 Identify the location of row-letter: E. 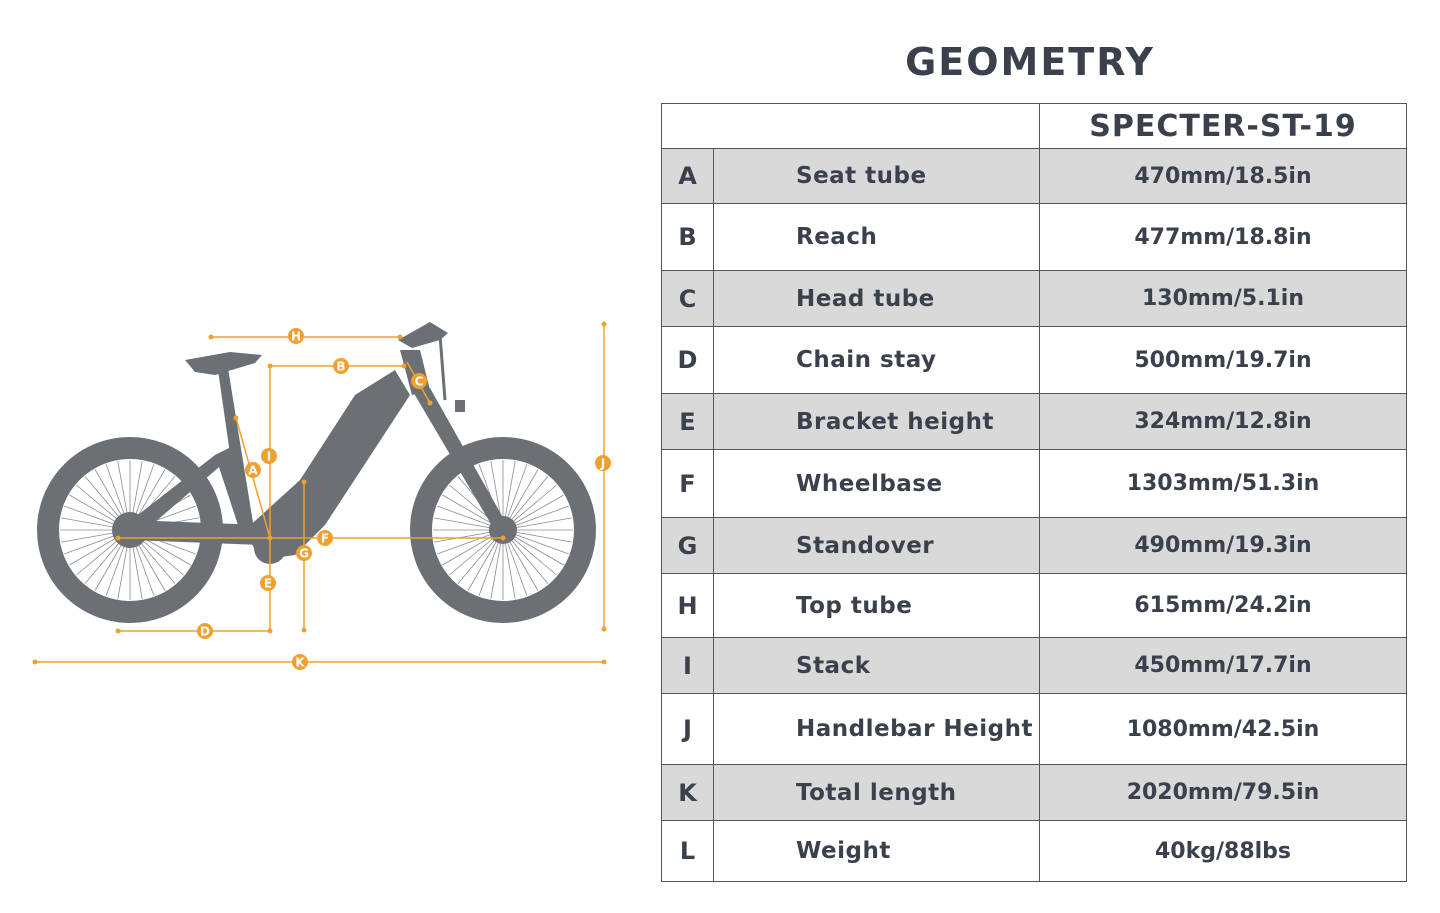
(687, 421).